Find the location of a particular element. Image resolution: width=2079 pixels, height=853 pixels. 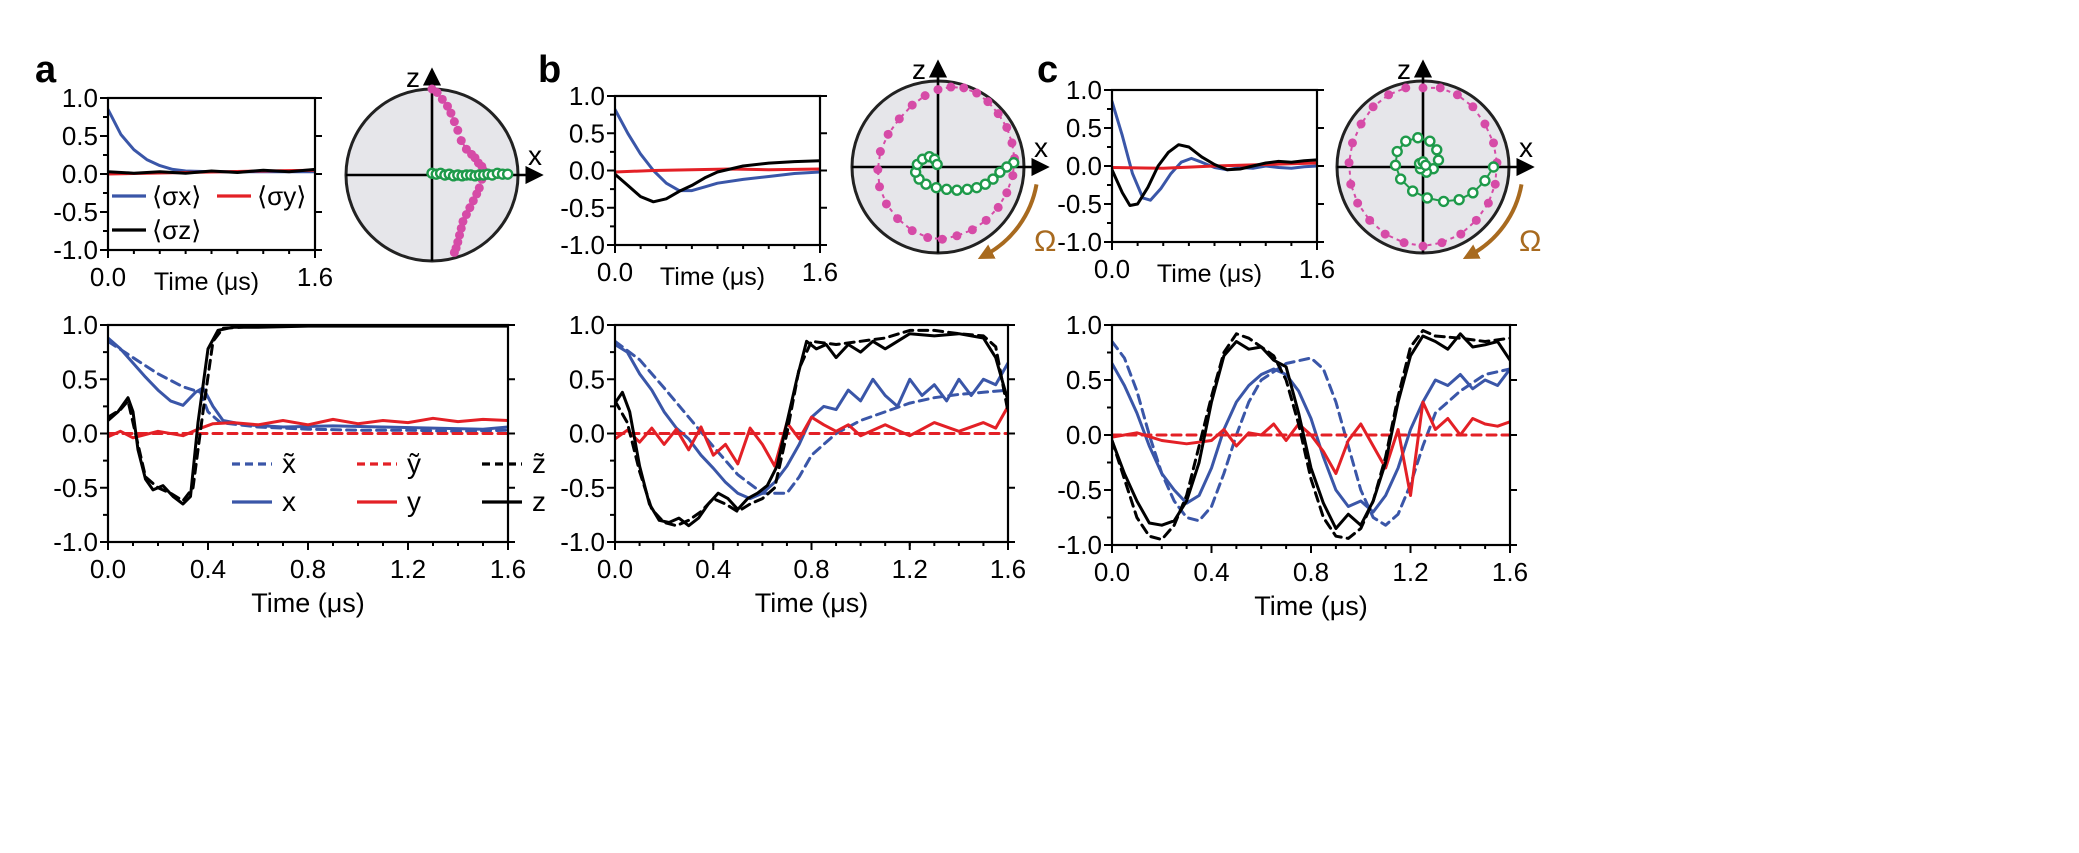

panel-a-bottom-xtick-label: 1.6 is located at coordinates (508, 569).